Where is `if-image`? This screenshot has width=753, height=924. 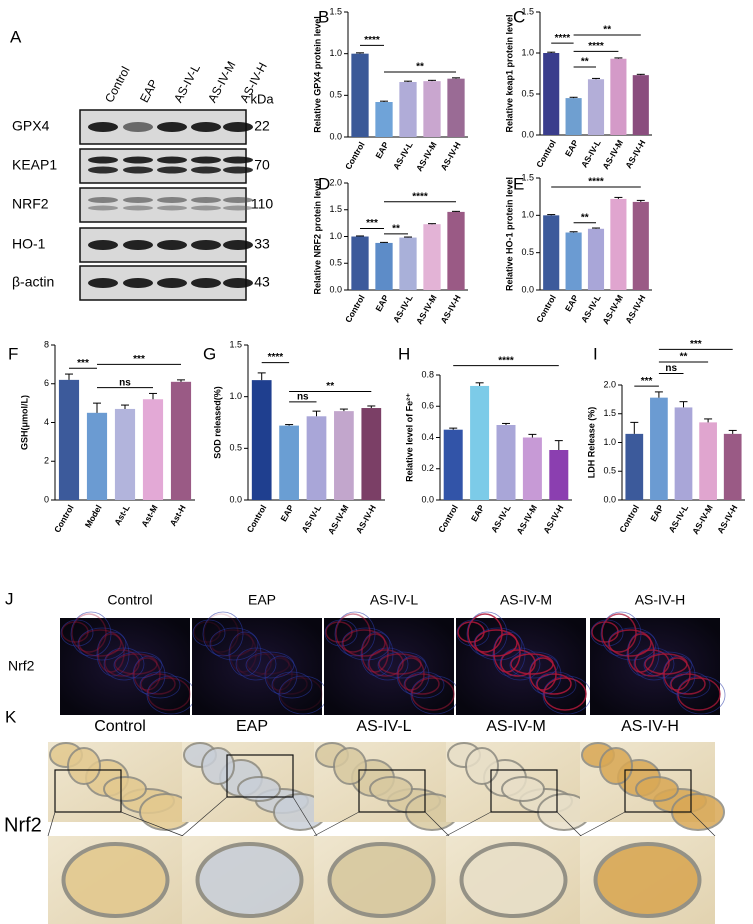 if-image is located at coordinates (521, 666).